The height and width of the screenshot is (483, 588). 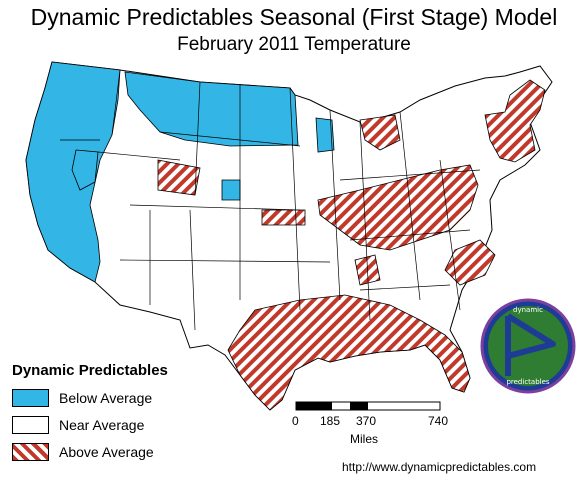 I want to click on scale-tick: 185, so click(x=330, y=421).